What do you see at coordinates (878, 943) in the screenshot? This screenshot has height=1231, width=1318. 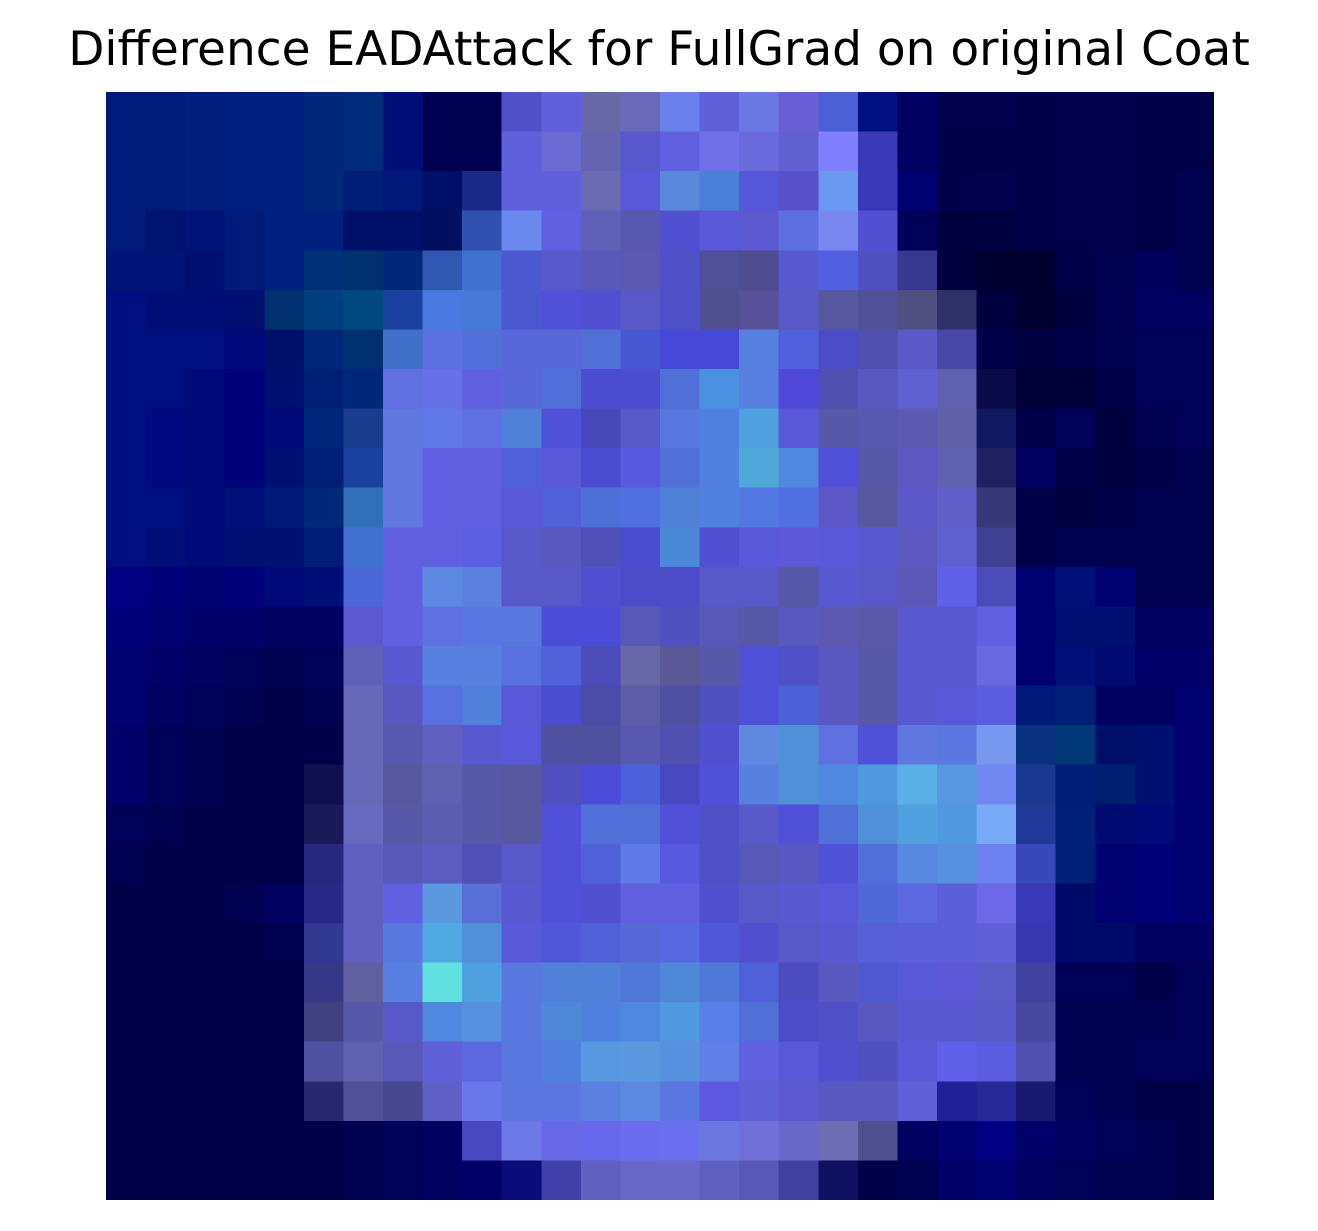 I see `heatmap-cell-r21-c19` at bounding box center [878, 943].